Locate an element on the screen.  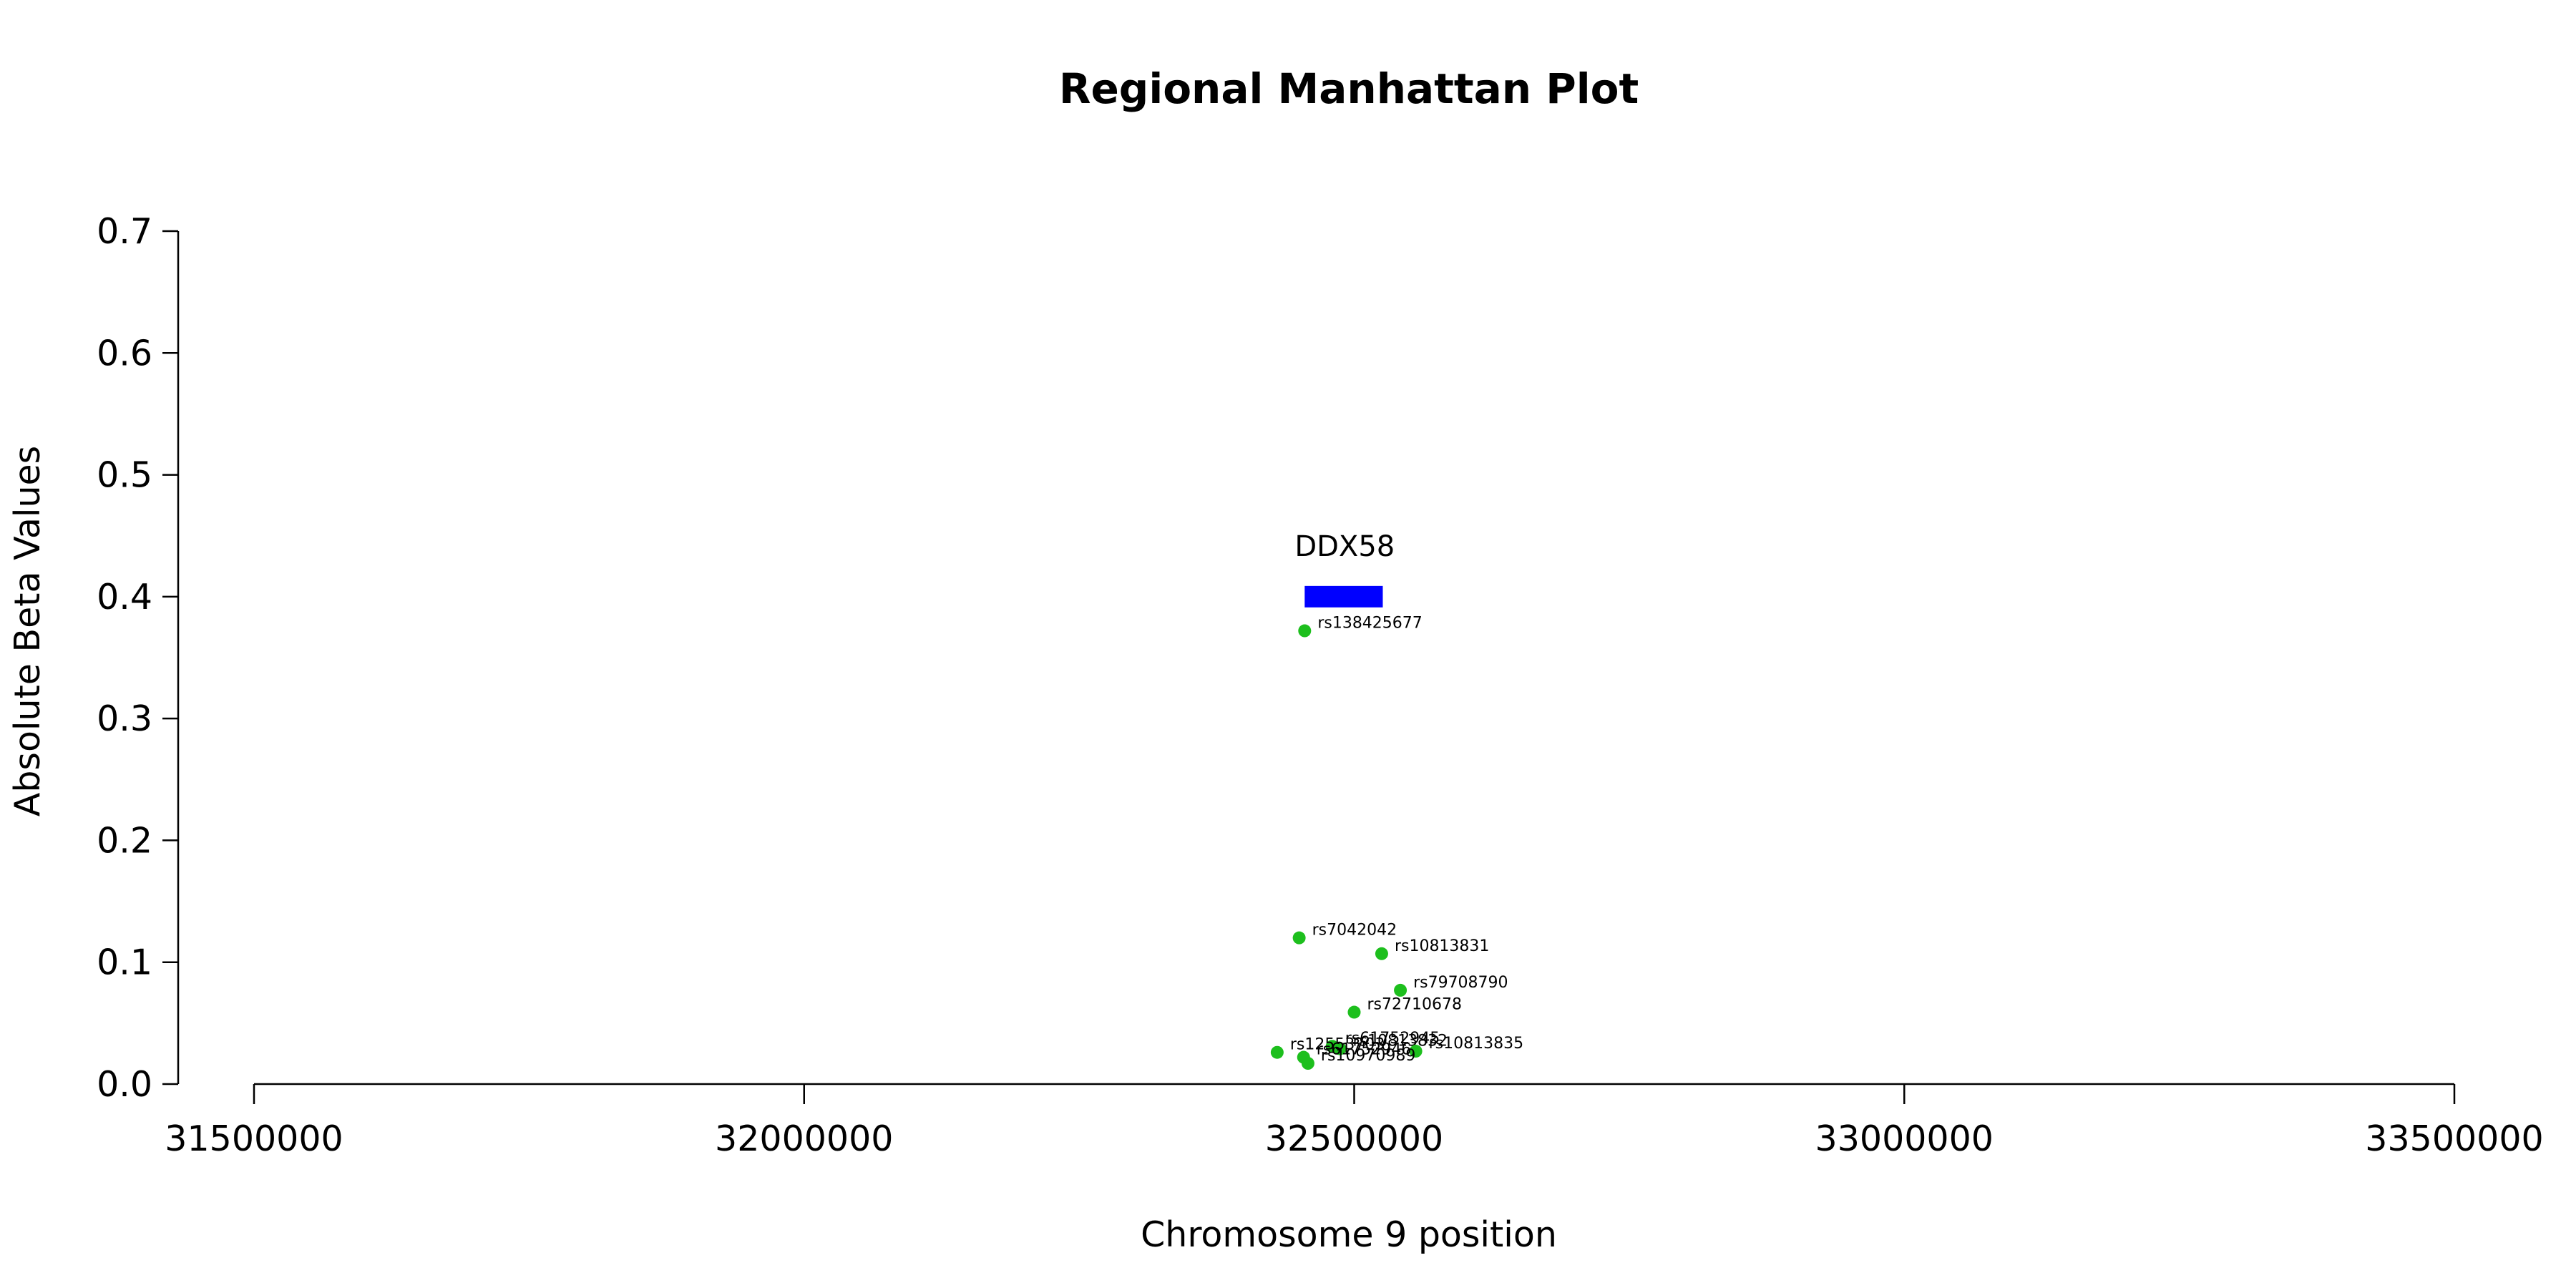
gene-label: DDX58 is located at coordinates (1344, 546).